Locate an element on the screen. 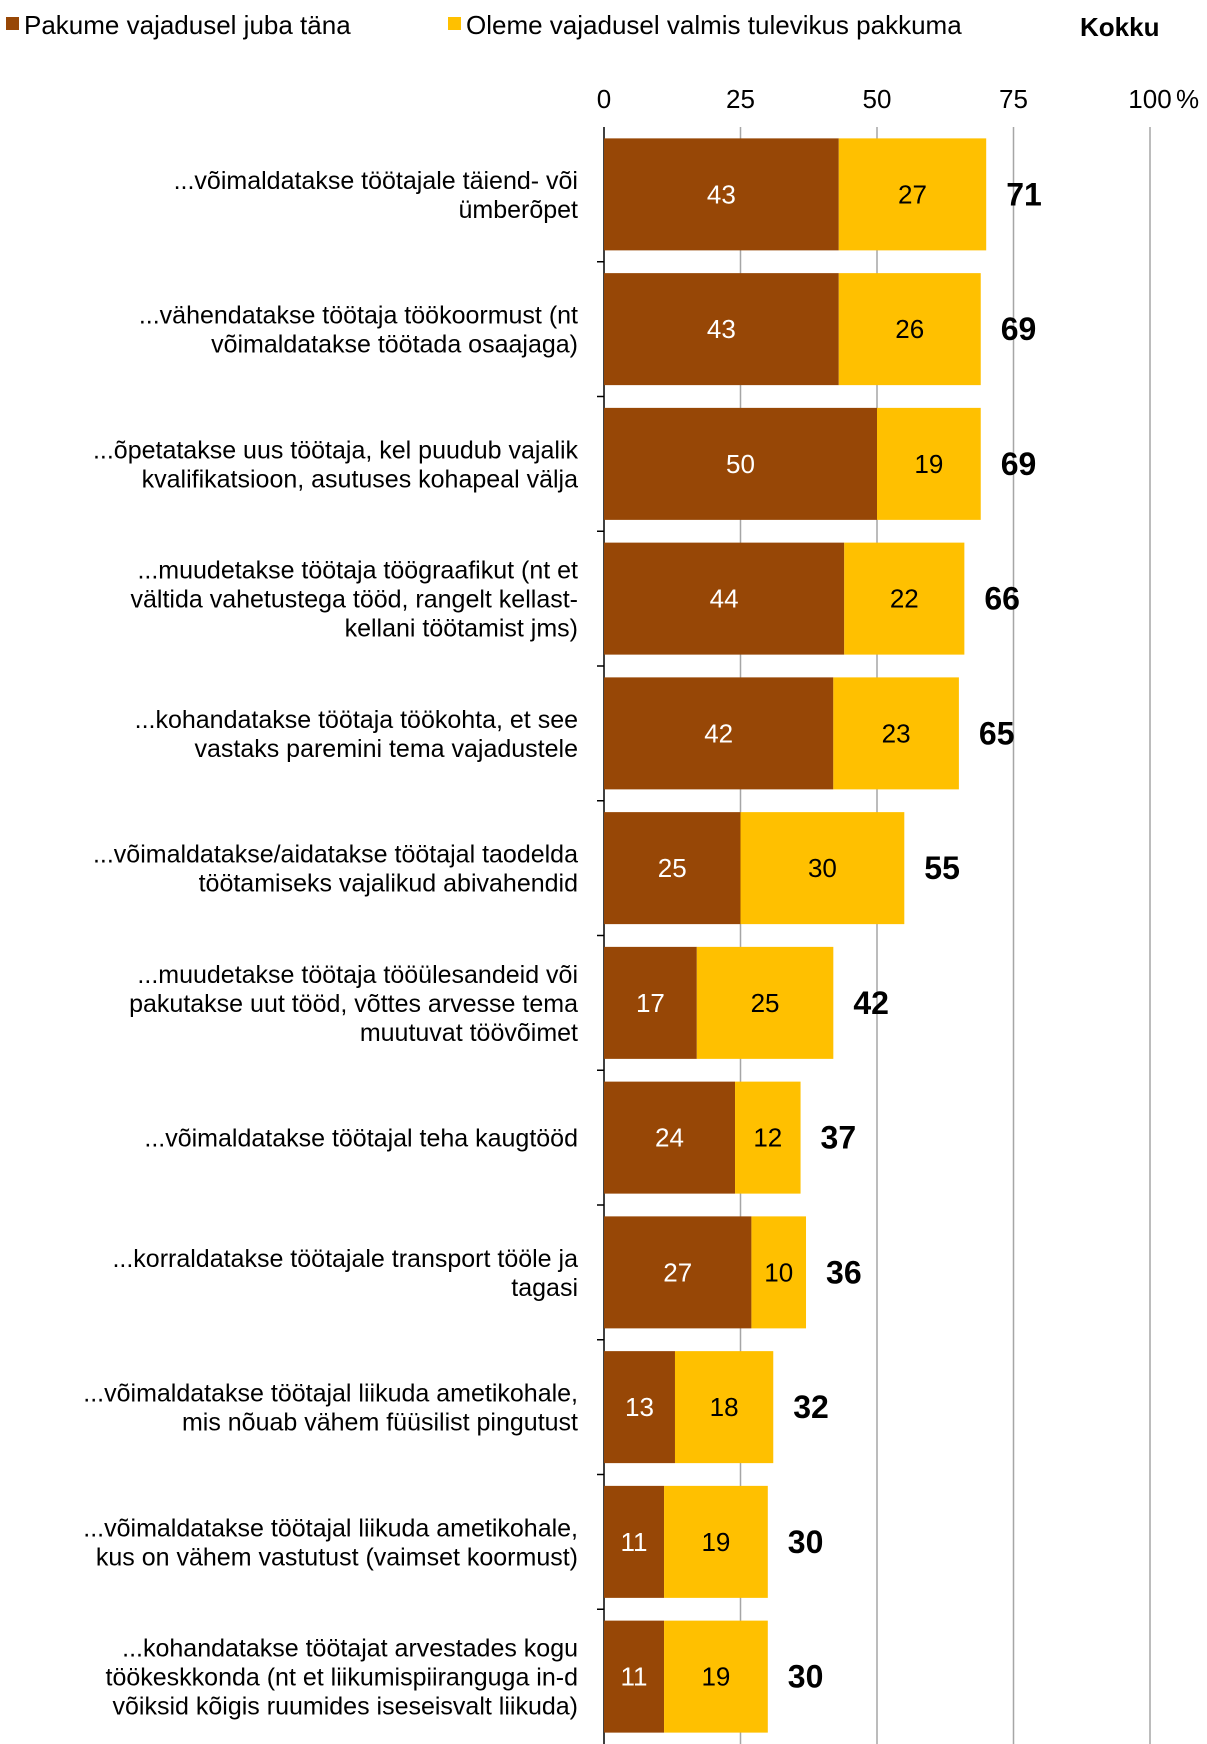  x-tick-label: 25 is located at coordinates (740, 99).